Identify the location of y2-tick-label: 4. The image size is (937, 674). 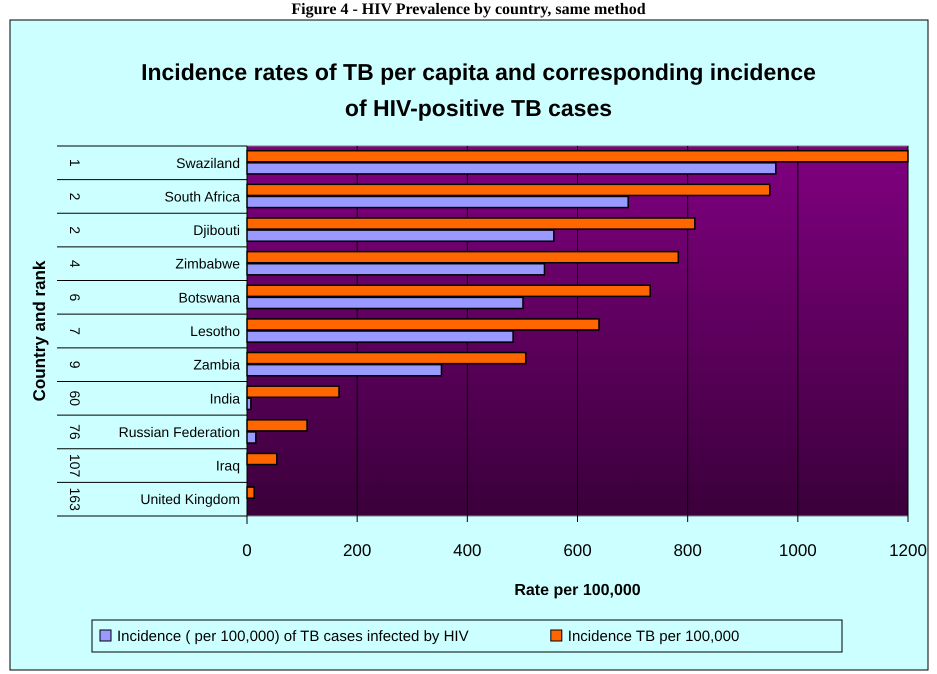
(75, 264).